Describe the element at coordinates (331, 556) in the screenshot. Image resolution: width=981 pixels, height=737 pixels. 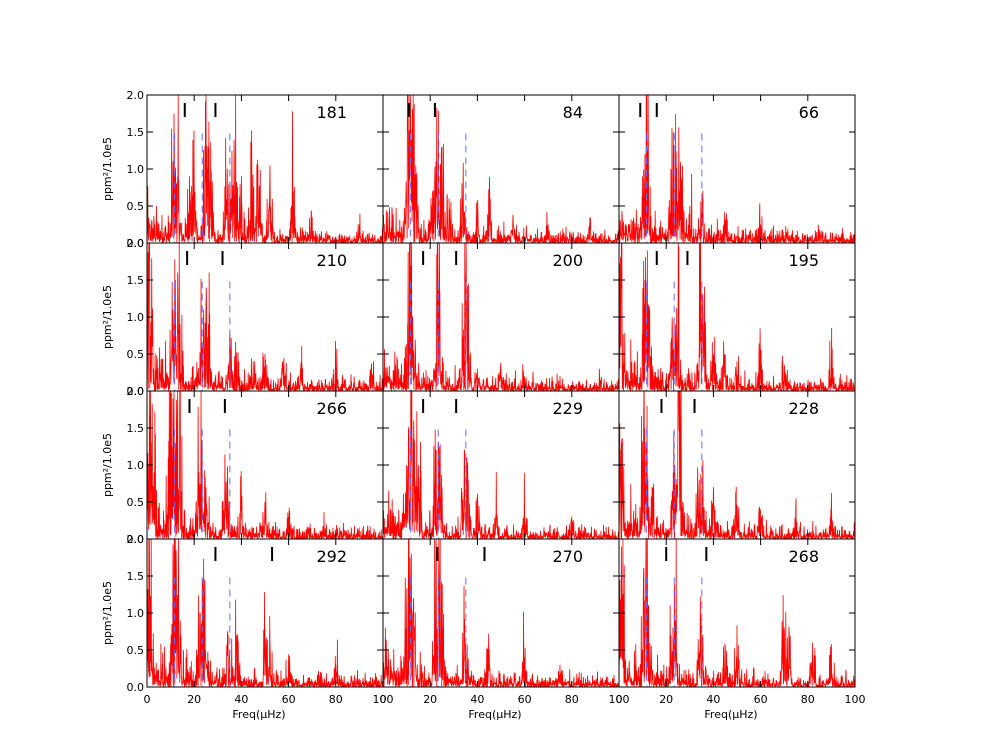
I see `panel-label: 292` at that location.